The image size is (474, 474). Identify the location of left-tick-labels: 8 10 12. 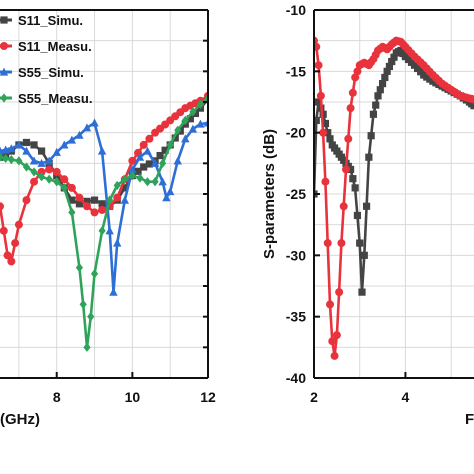
(134, 397).